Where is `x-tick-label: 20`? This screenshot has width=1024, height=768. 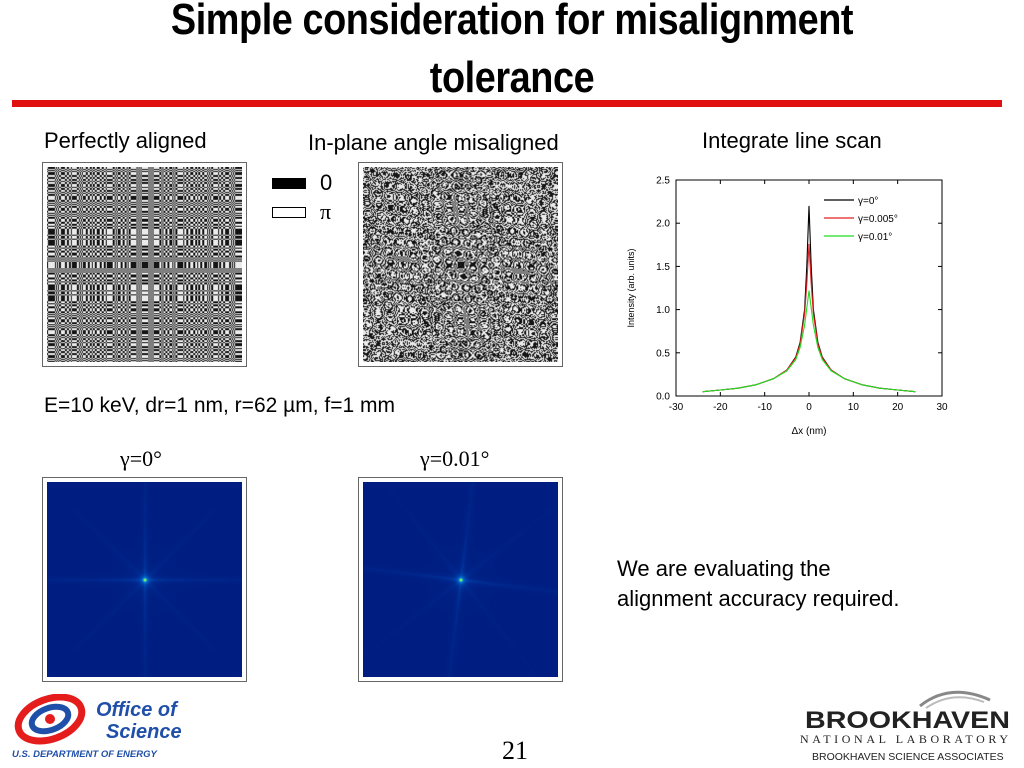 x-tick-label: 20 is located at coordinates (898, 407).